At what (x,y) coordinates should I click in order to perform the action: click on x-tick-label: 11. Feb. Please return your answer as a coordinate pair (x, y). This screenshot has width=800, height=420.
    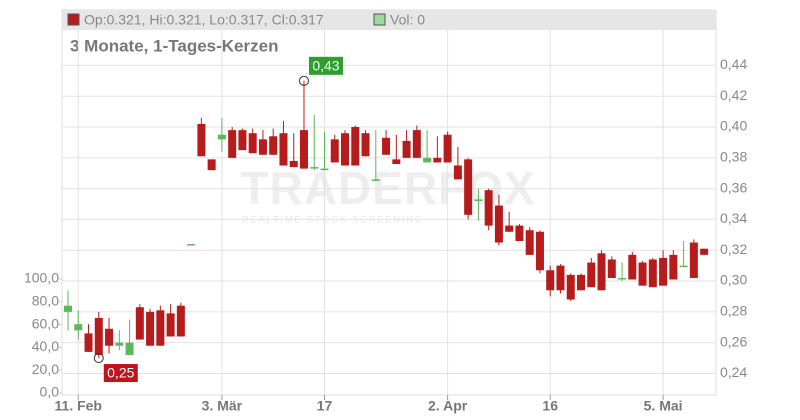
    Looking at the image, I should click on (78, 406).